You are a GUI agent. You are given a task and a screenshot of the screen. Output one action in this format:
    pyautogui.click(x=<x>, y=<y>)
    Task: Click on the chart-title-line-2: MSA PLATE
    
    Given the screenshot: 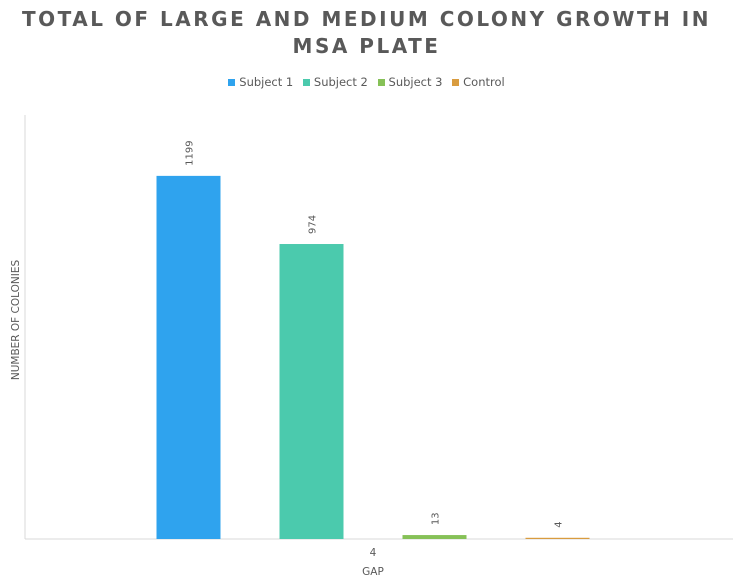 What is the action you would take?
    pyautogui.click(x=366, y=46)
    